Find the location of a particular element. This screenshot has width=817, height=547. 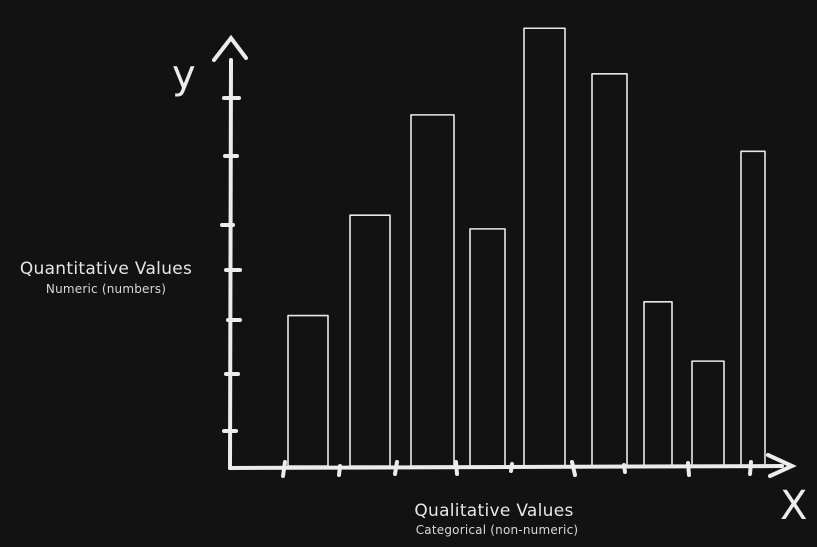

y-axis-ticks is located at coordinates (231, 264).